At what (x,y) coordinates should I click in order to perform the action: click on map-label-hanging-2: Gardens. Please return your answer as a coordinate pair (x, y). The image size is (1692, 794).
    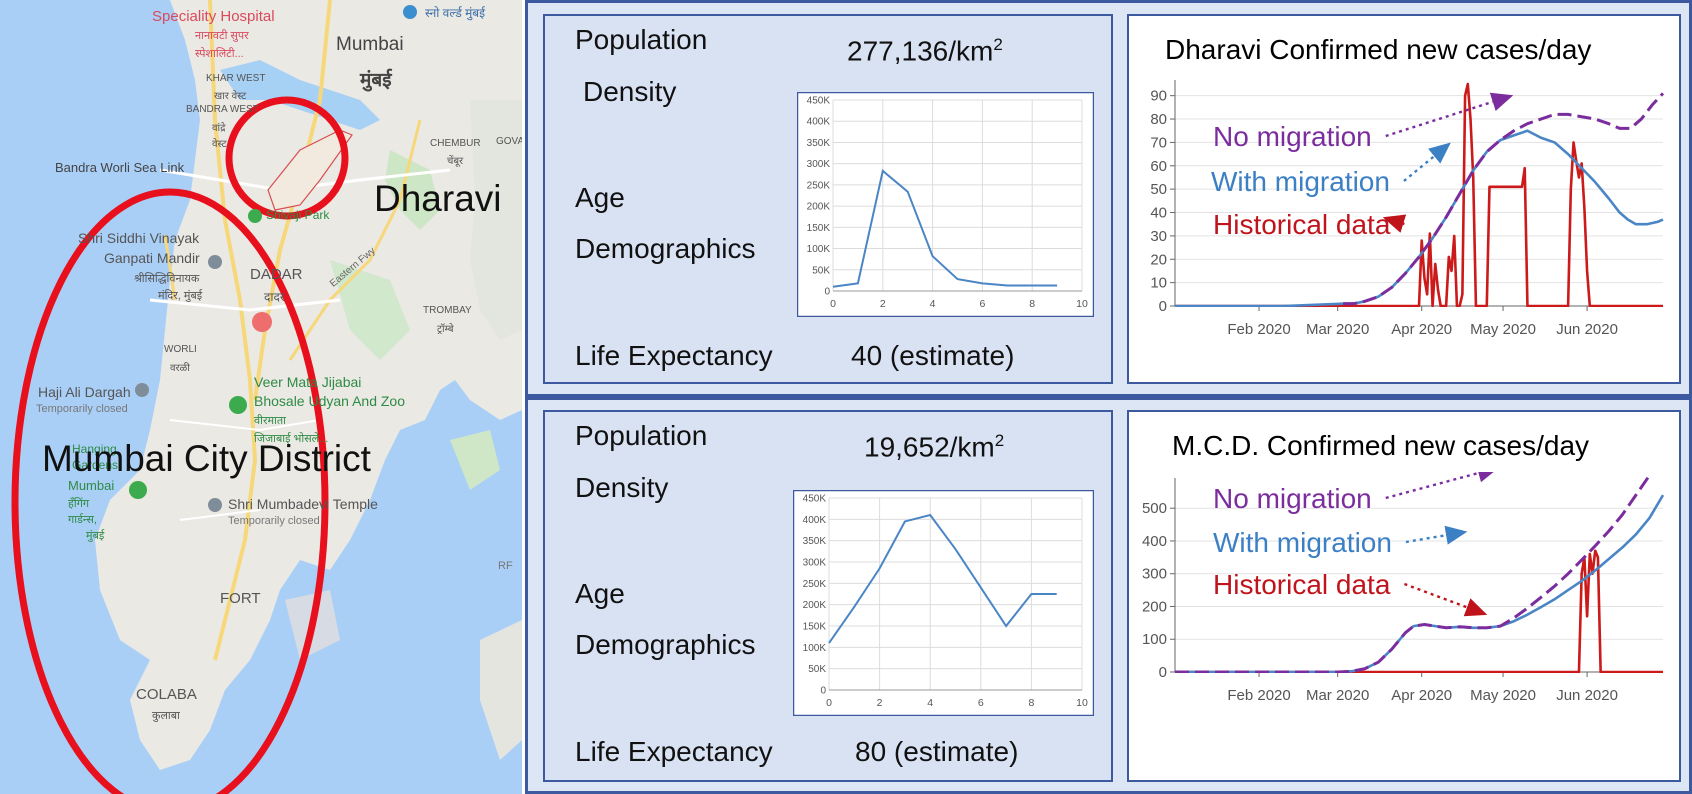
    Looking at the image, I should click on (95, 465).